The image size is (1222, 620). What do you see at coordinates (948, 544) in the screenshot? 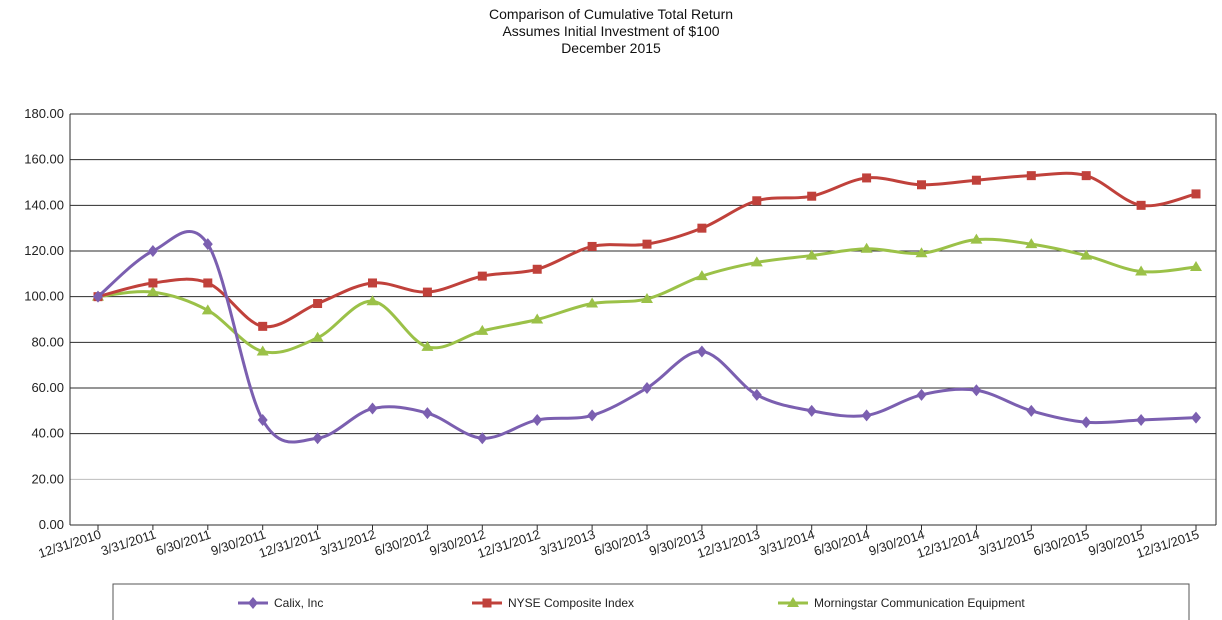
I see `x-tick-label: 12/31/2014` at bounding box center [948, 544].